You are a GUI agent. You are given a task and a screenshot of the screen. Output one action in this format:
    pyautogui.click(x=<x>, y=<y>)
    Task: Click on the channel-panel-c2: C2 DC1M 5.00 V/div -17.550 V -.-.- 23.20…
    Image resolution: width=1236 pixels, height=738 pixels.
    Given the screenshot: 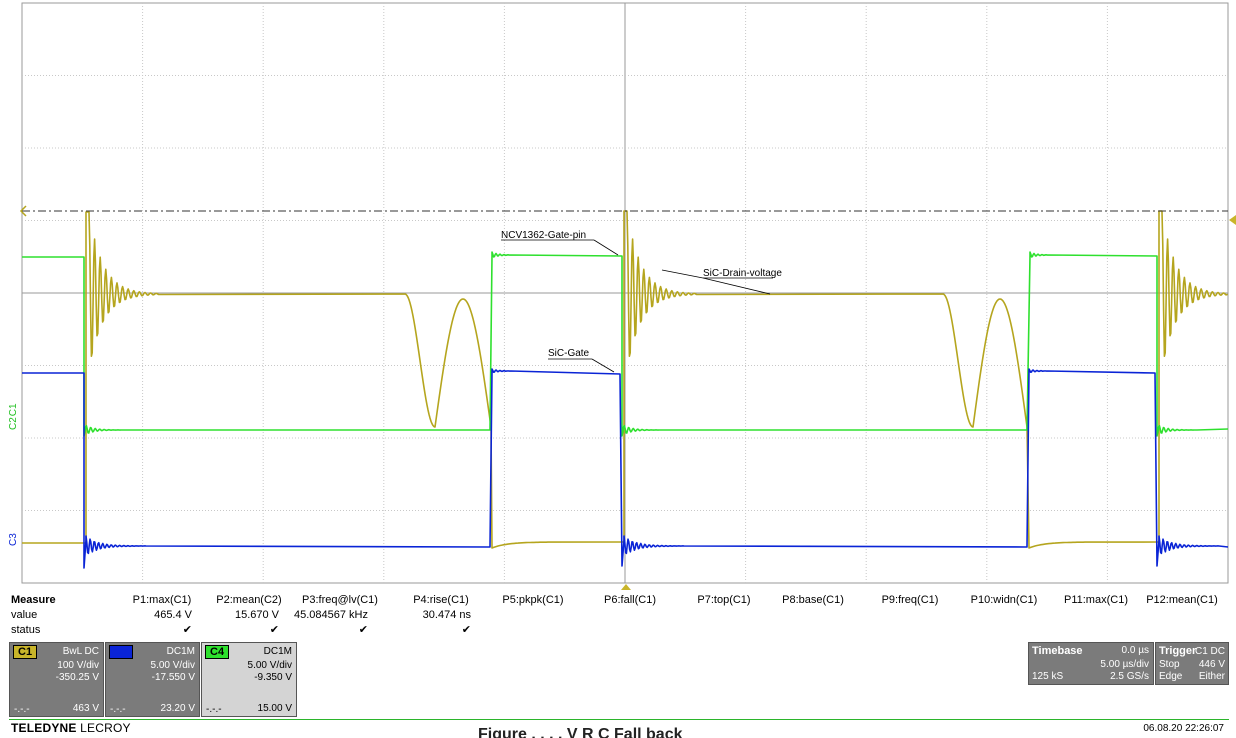 What is the action you would take?
    pyautogui.click(x=152, y=679)
    